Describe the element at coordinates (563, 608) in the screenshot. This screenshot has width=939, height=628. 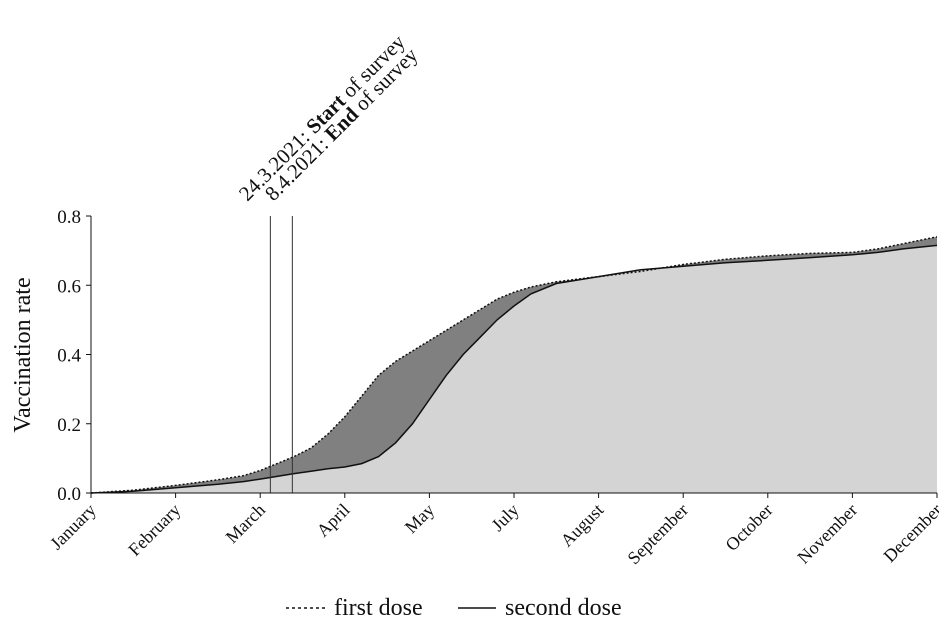
I see `legend-second-dose-label: second dose` at that location.